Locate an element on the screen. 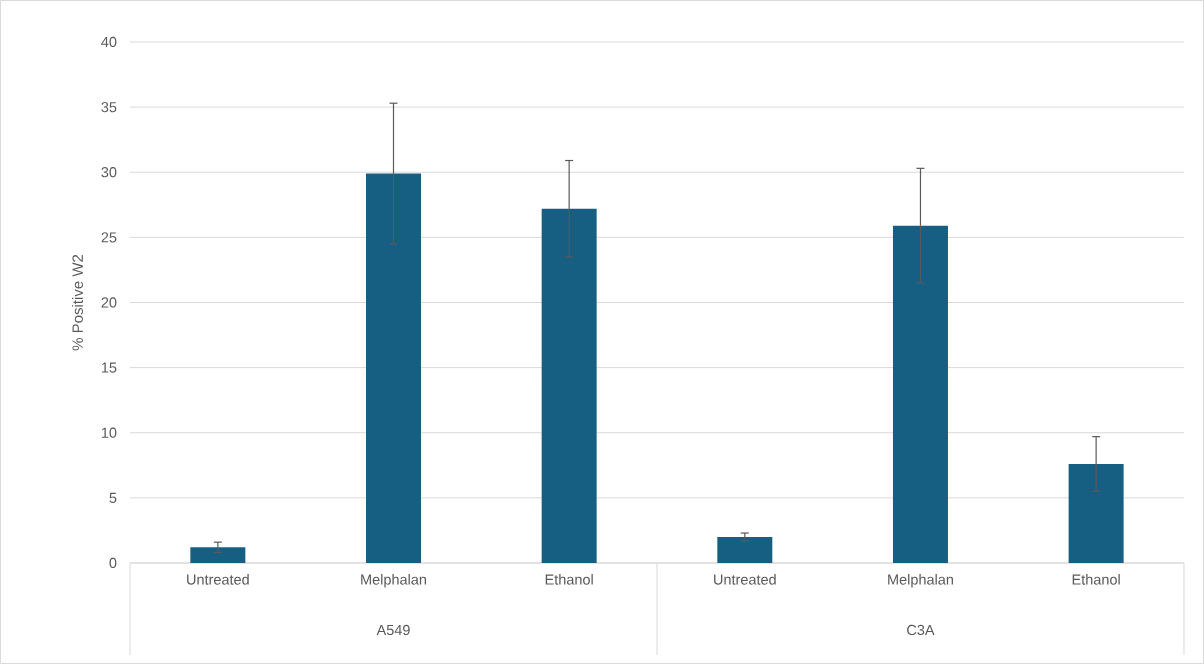 The height and width of the screenshot is (664, 1204). y-tick-label: 0 is located at coordinates (113, 563).